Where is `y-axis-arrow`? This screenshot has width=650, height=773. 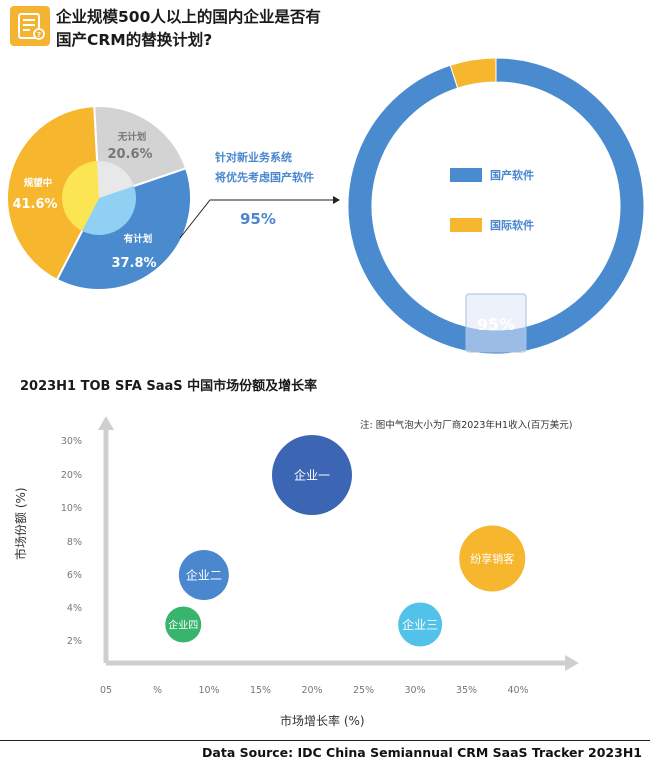 y-axis-arrow is located at coordinates (106, 423).